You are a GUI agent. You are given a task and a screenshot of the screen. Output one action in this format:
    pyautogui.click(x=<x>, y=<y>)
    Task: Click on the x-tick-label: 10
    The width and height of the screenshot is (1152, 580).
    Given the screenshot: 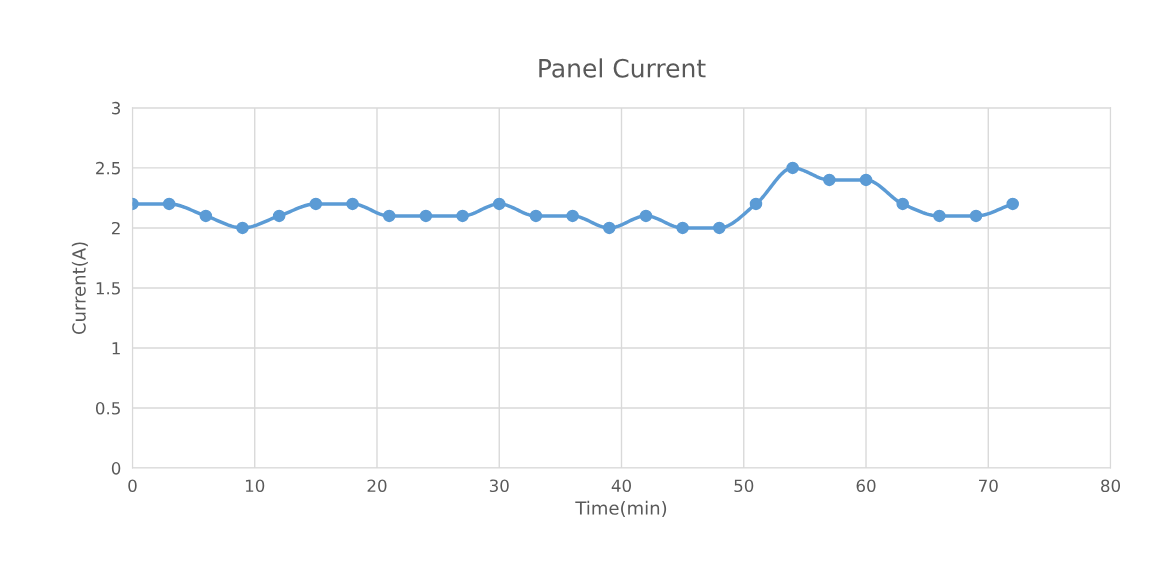 What is the action you would take?
    pyautogui.click(x=255, y=486)
    